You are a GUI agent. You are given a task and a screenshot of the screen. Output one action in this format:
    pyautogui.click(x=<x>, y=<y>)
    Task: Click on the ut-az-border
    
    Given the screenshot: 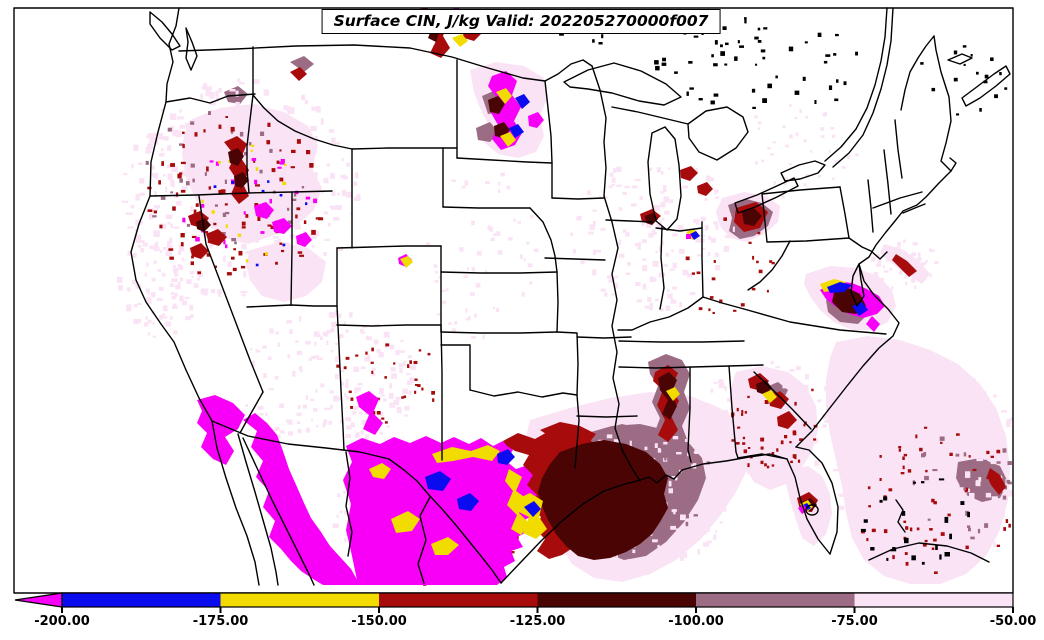 What is the action you would take?
    pyautogui.click(x=292, y=306)
    